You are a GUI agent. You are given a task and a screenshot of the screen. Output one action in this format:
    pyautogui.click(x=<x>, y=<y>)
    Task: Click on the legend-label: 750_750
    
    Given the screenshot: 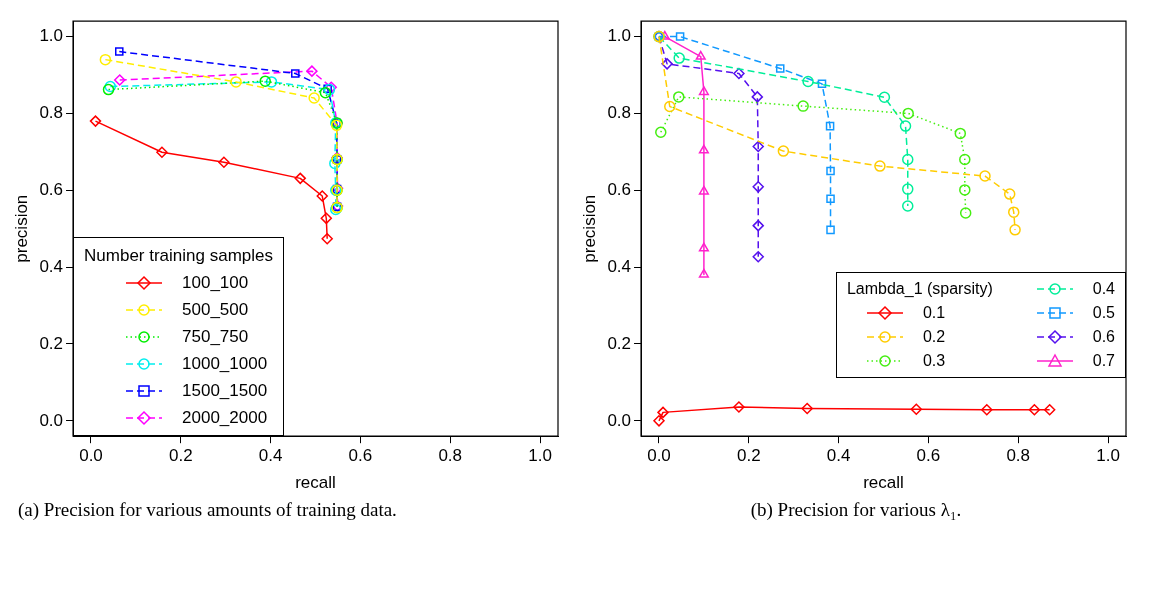 What is the action you would take?
    pyautogui.click(x=215, y=337)
    